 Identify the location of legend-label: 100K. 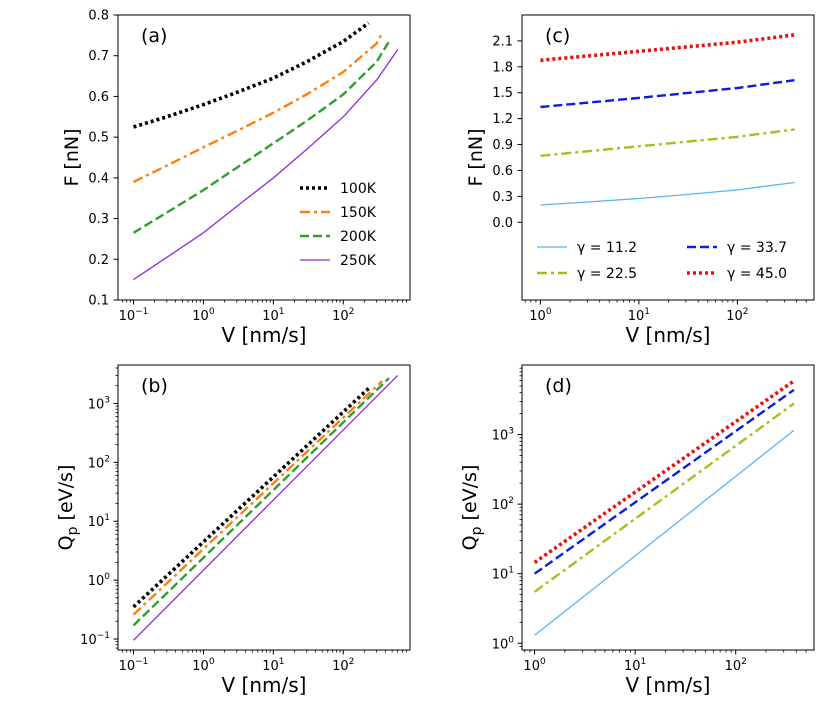
(358, 189).